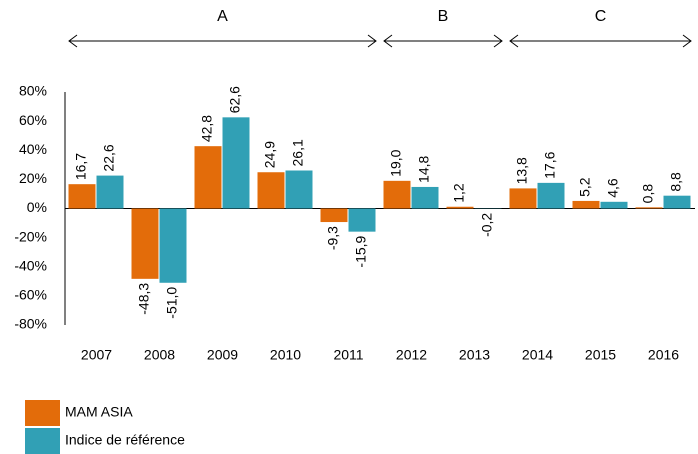  What do you see at coordinates (109, 157) in the screenshot?
I see `value-label: 22,6` at bounding box center [109, 157].